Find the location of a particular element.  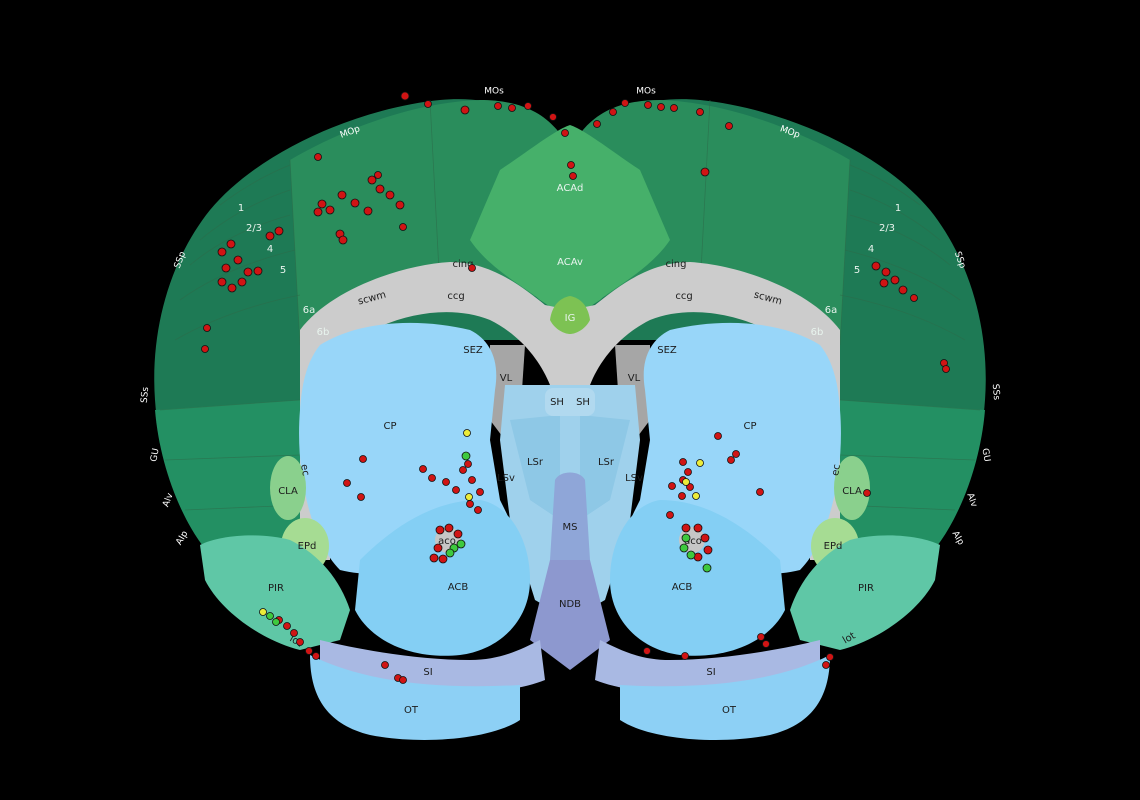

label-ec-right: ec is located at coordinates (836, 469).